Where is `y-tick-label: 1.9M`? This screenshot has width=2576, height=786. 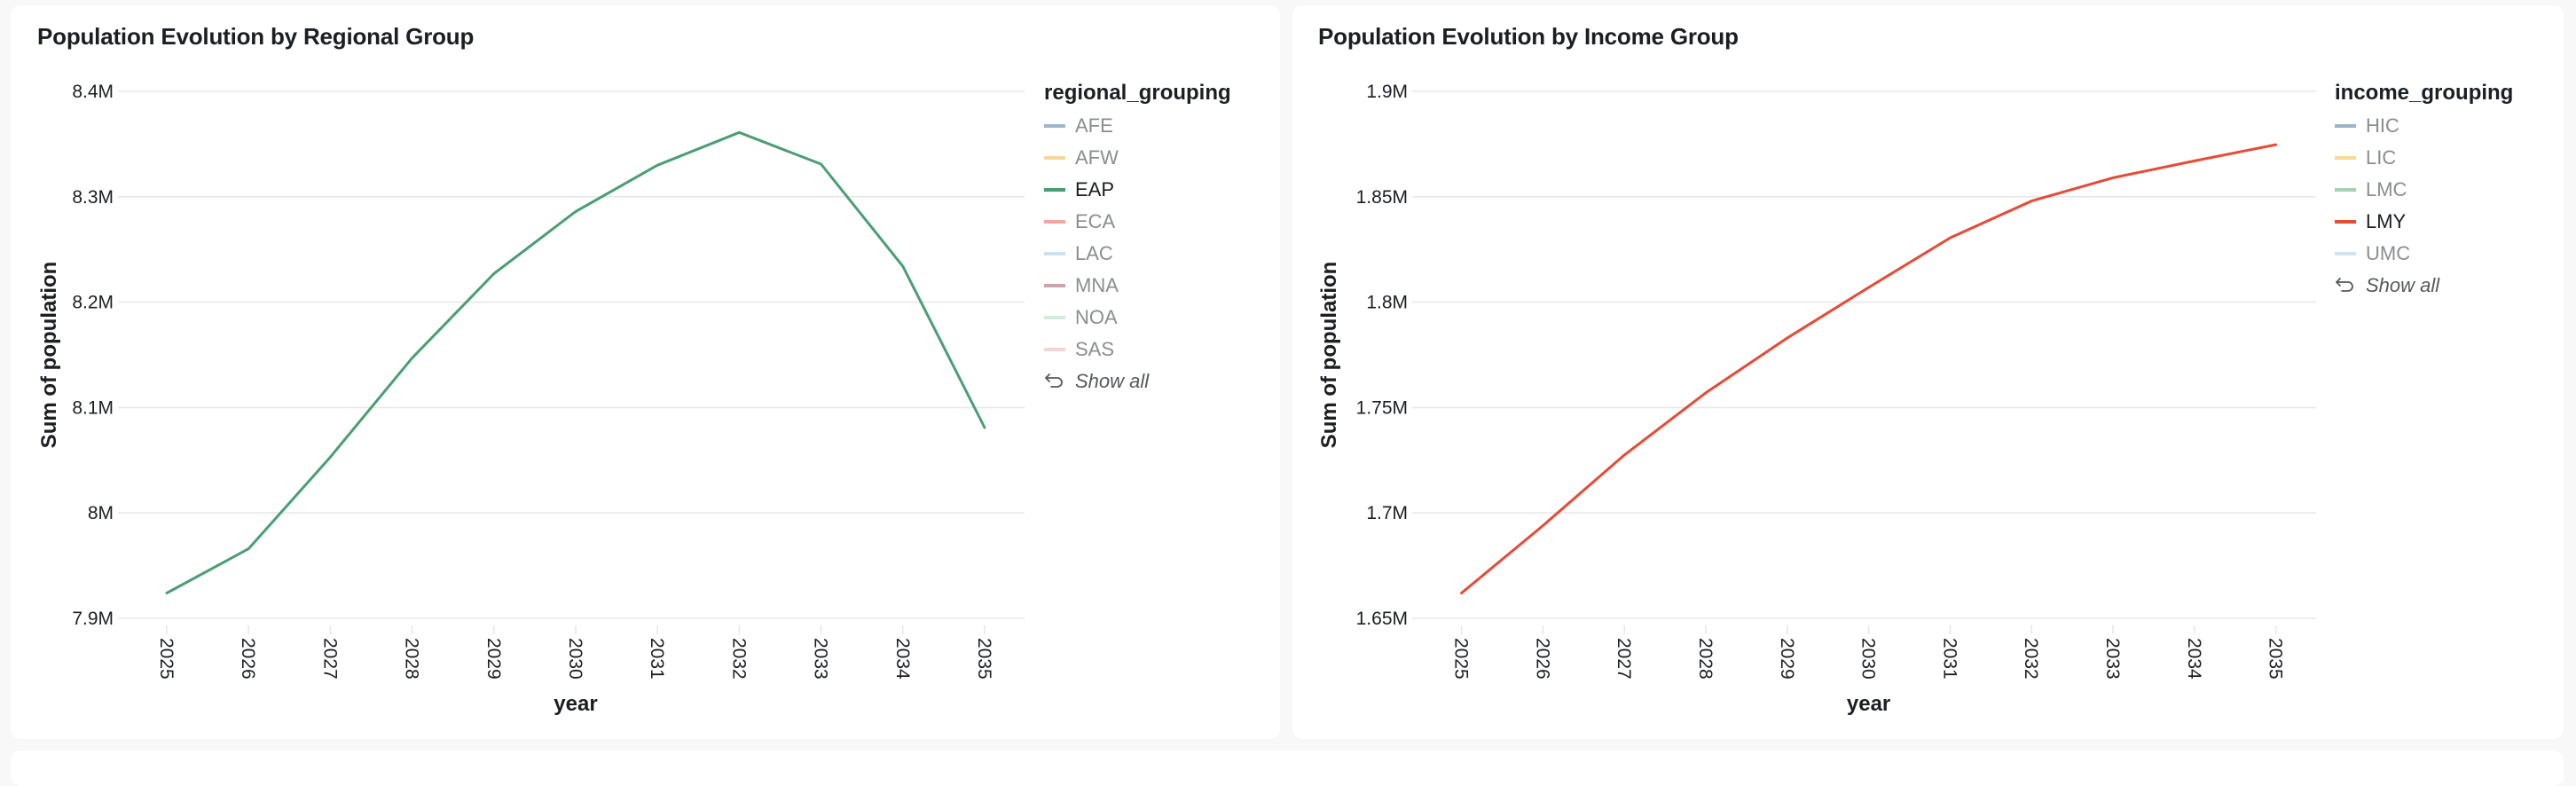
y-tick-label: 1.9M is located at coordinates (1387, 92).